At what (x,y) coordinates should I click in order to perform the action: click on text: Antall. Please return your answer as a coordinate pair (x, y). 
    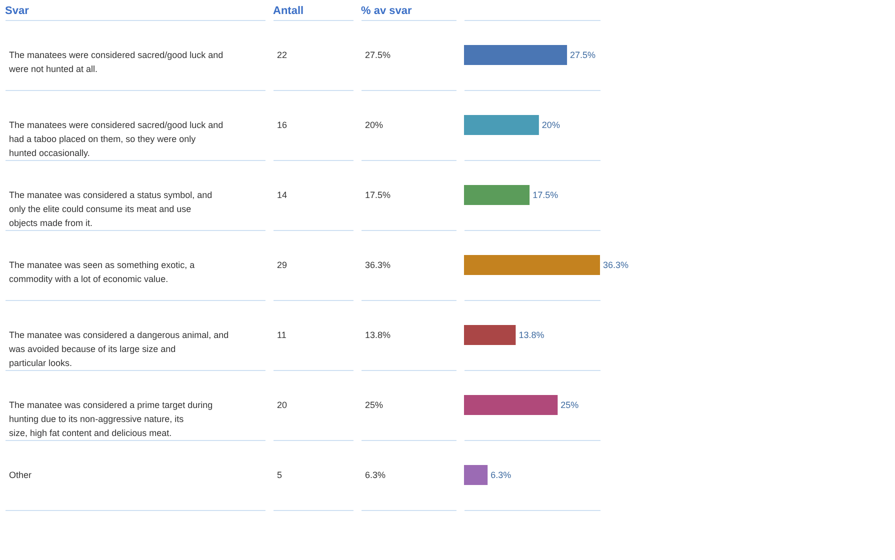
    Looking at the image, I should click on (288, 11).